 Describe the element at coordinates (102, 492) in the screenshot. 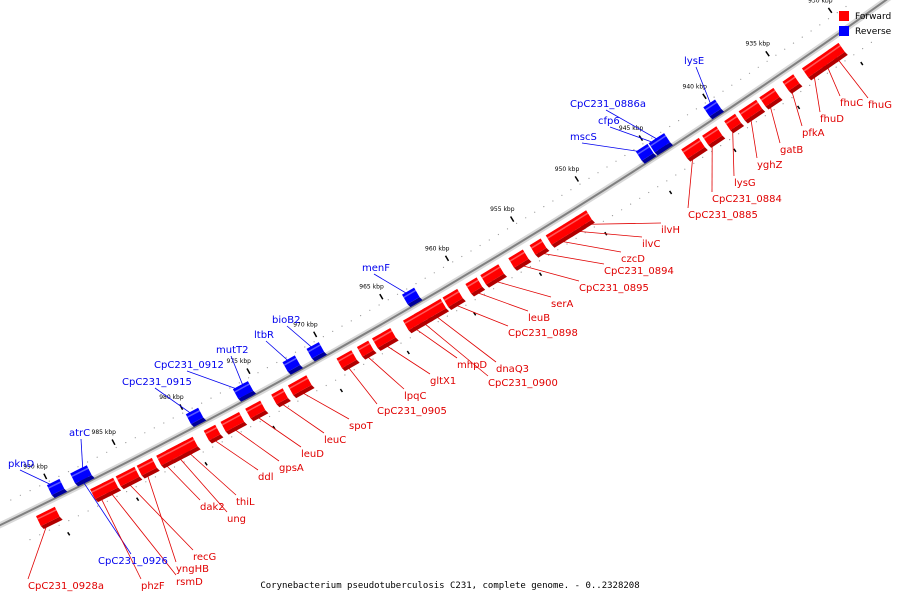

I see `gene-arrow-phzf` at that location.